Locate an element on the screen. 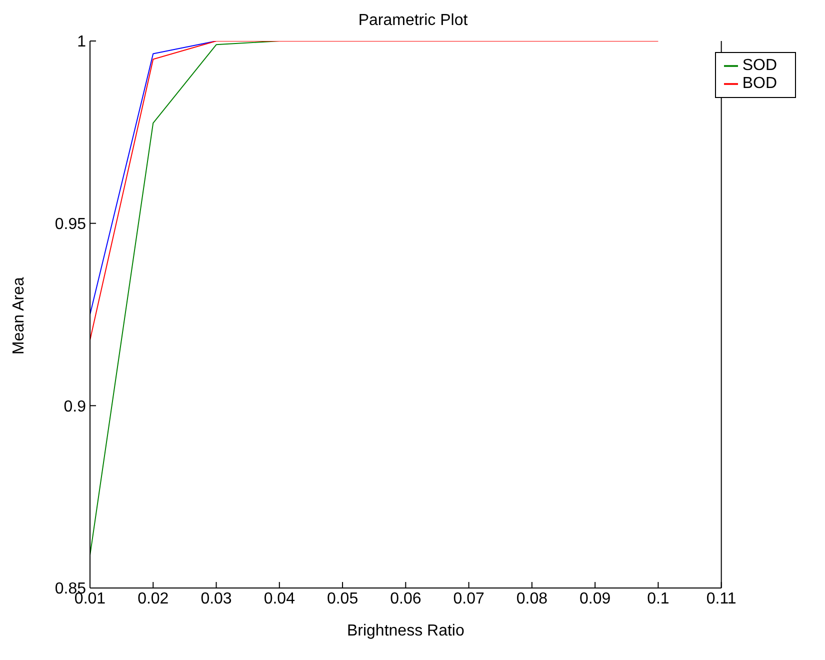 Image resolution: width=825 pixels, height=660 pixels. chart-title: Parametric Plot is located at coordinates (413, 21).